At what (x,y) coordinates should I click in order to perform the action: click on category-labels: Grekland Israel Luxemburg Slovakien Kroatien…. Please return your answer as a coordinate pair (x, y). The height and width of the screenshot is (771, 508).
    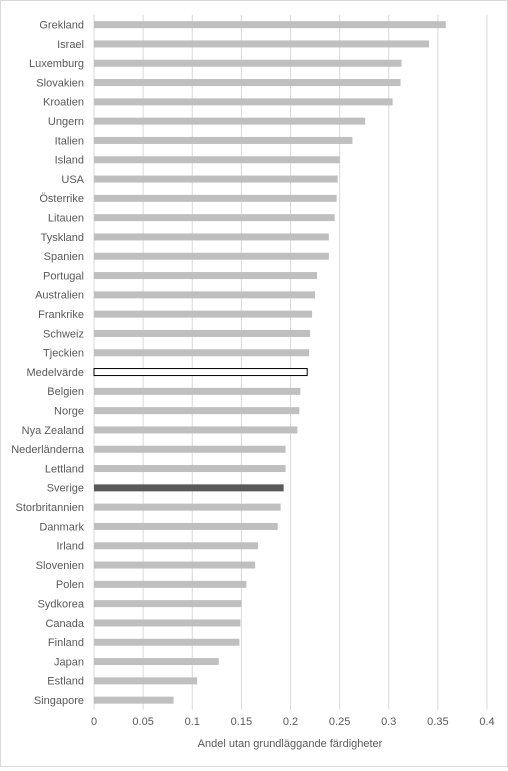
    Looking at the image, I should click on (48, 363).